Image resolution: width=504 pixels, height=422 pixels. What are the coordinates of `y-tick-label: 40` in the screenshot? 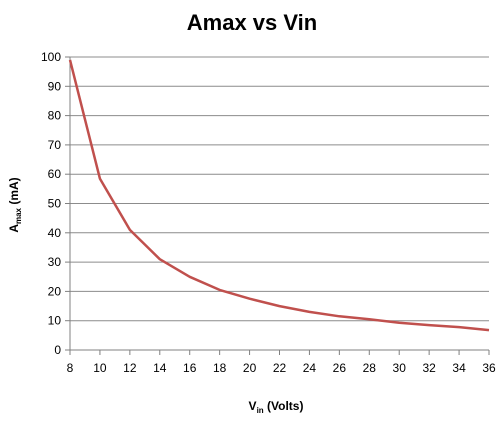 It's located at (55, 233).